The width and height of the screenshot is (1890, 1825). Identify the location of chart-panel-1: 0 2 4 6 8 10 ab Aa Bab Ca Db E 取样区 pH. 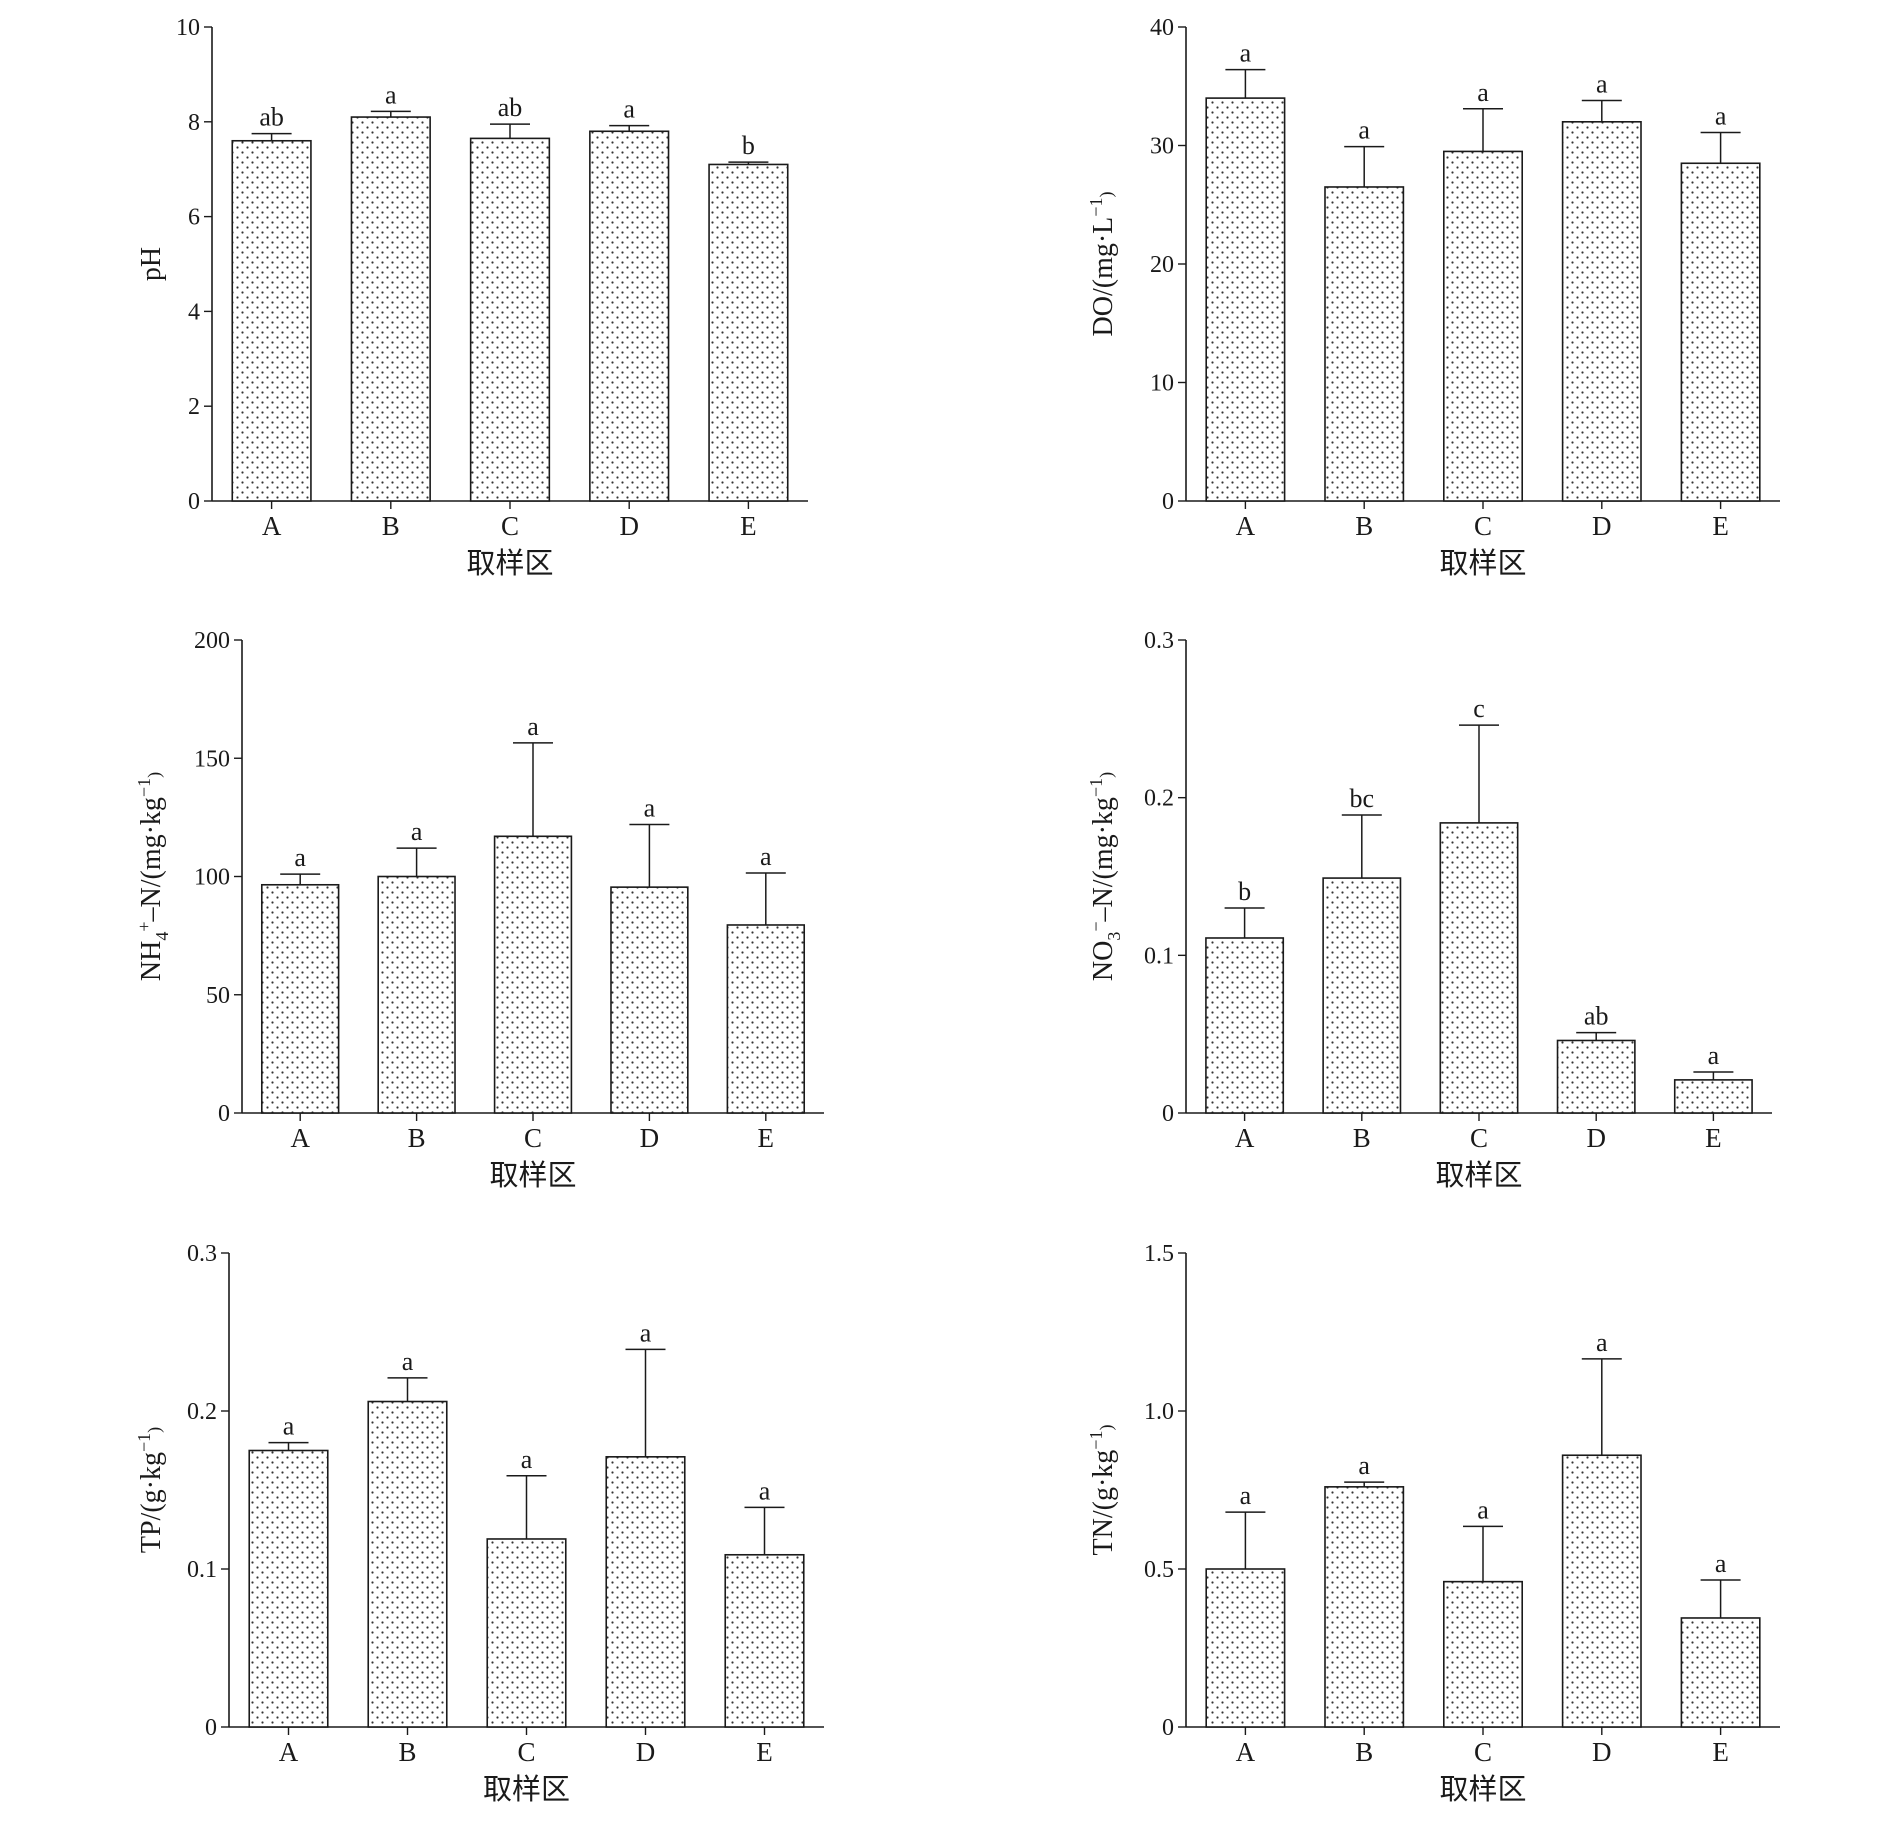
(472, 297).